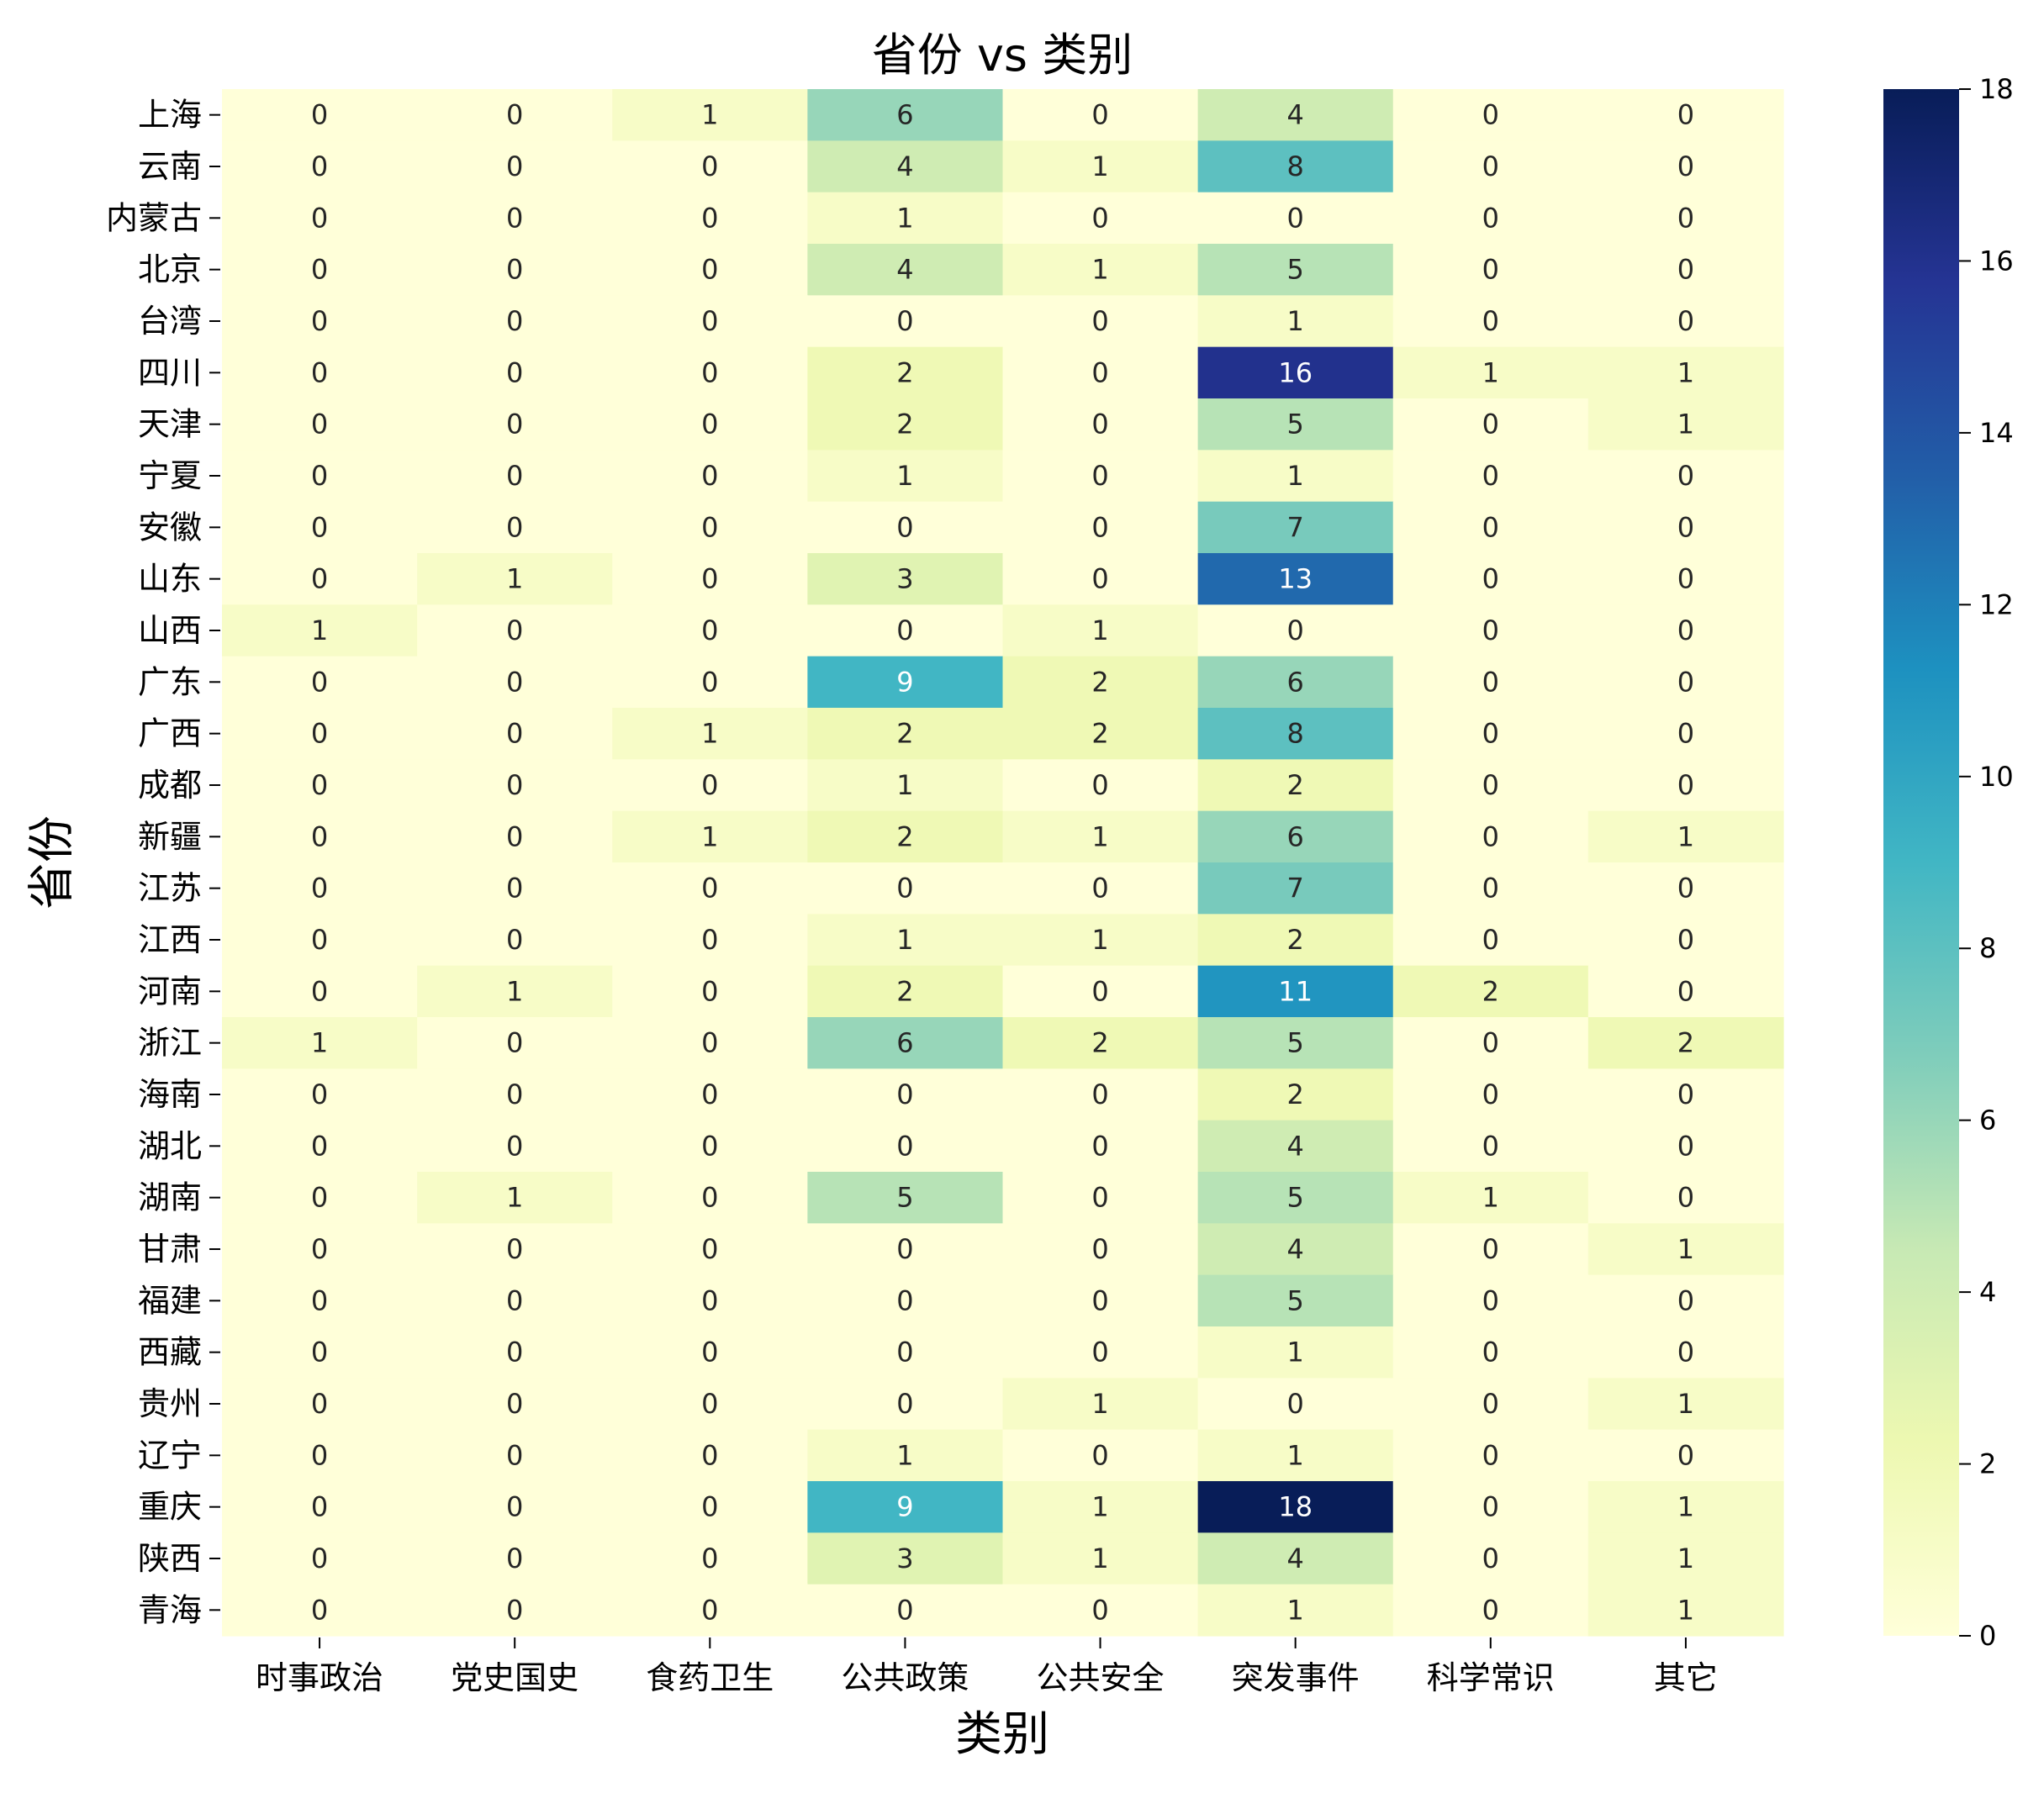 The width and height of the screenshot is (2044, 1793). What do you see at coordinates (1295, 579) in the screenshot?
I see `cell-label: 13` at bounding box center [1295, 579].